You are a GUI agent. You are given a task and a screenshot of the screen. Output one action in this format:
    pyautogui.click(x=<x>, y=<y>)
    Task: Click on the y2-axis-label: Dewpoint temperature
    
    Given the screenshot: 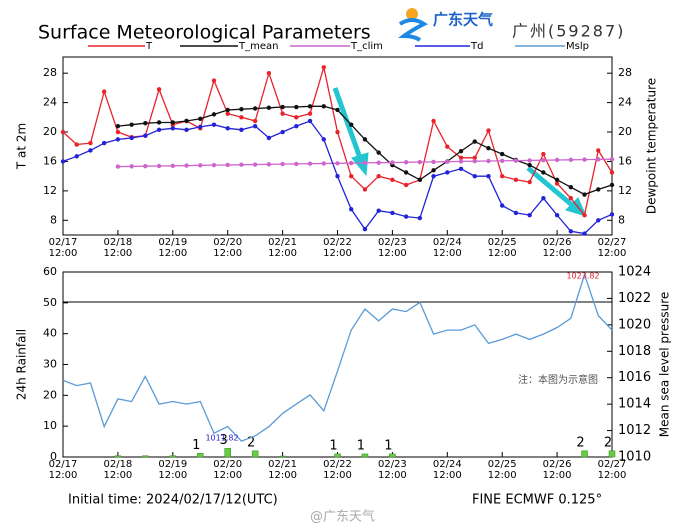 What is the action you would take?
    pyautogui.click(x=652, y=146)
    